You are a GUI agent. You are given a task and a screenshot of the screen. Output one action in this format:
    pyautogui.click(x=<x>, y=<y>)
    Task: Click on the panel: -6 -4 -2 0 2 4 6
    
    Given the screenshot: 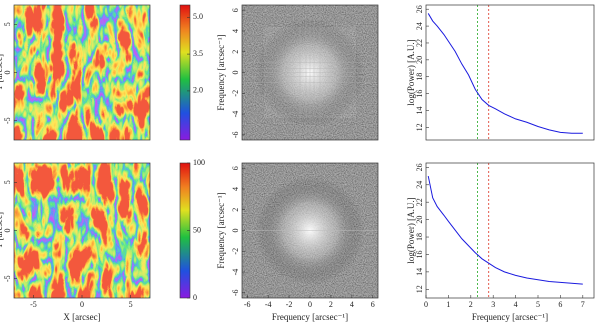 What is the action you would take?
    pyautogui.click(x=305, y=72)
    